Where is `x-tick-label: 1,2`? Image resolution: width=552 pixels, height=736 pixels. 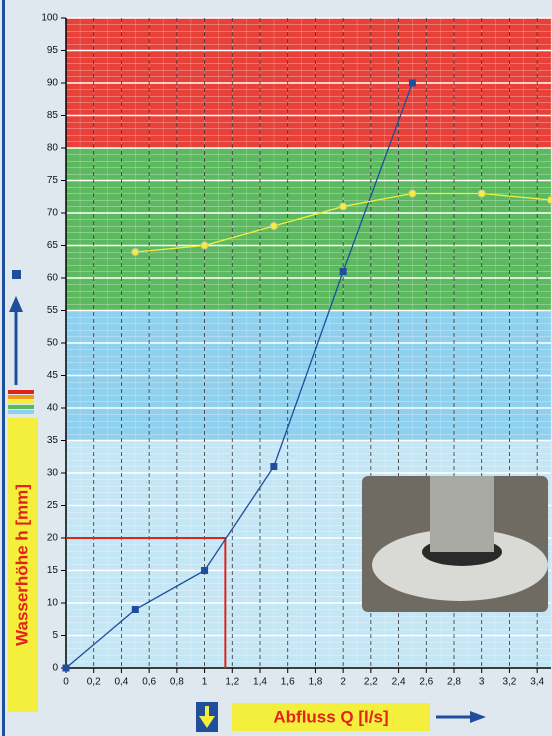
x-tick-label: 1,2 is located at coordinates (232, 682).